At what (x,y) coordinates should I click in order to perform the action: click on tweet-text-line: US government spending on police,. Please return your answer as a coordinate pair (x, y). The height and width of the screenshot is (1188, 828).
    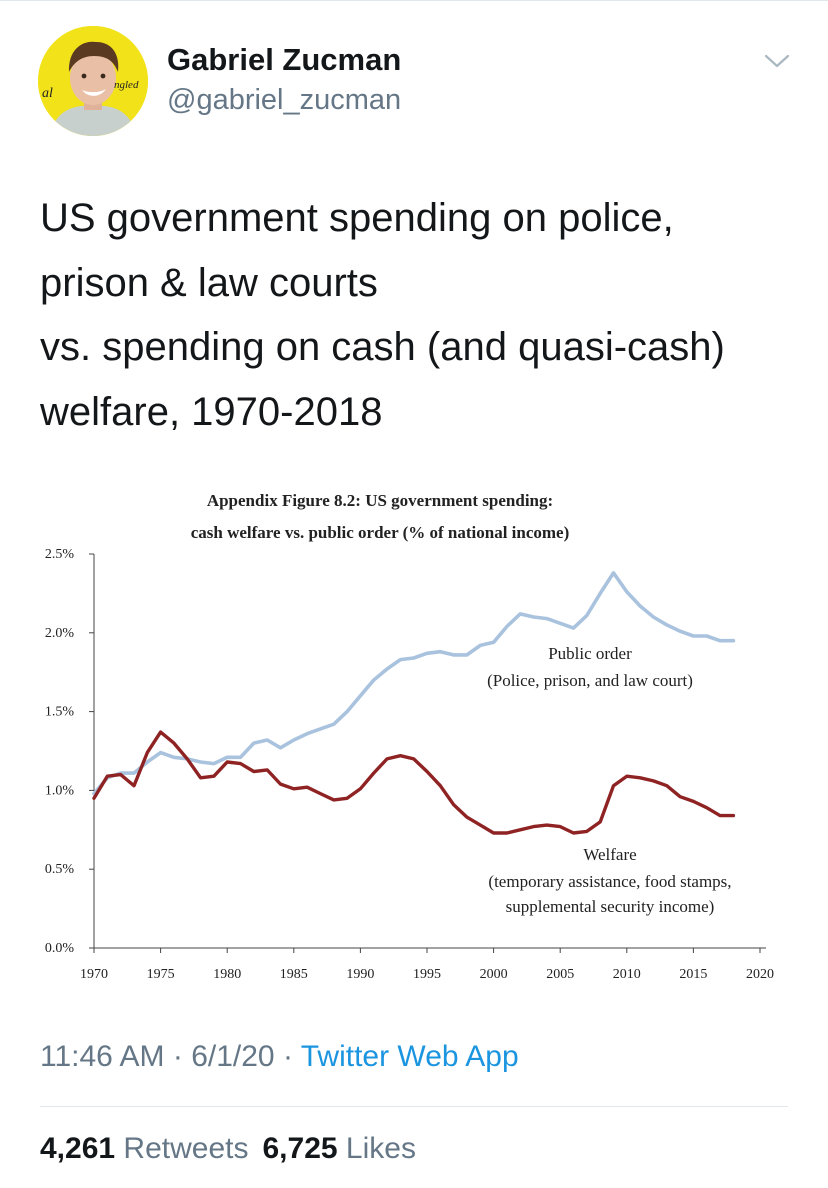
    Looking at the image, I should click on (357, 218).